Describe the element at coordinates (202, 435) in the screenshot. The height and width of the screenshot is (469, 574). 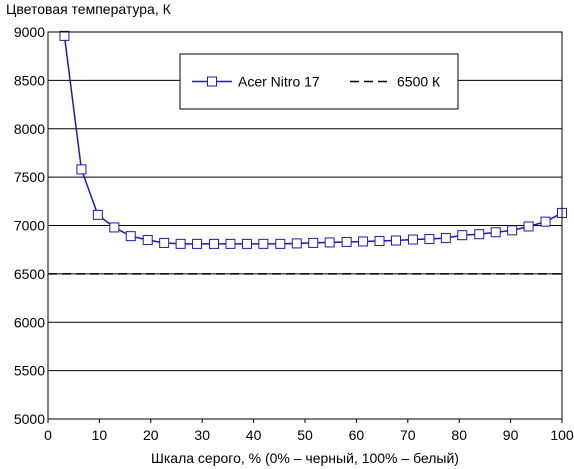
I see `x-tick-label: 30` at that location.